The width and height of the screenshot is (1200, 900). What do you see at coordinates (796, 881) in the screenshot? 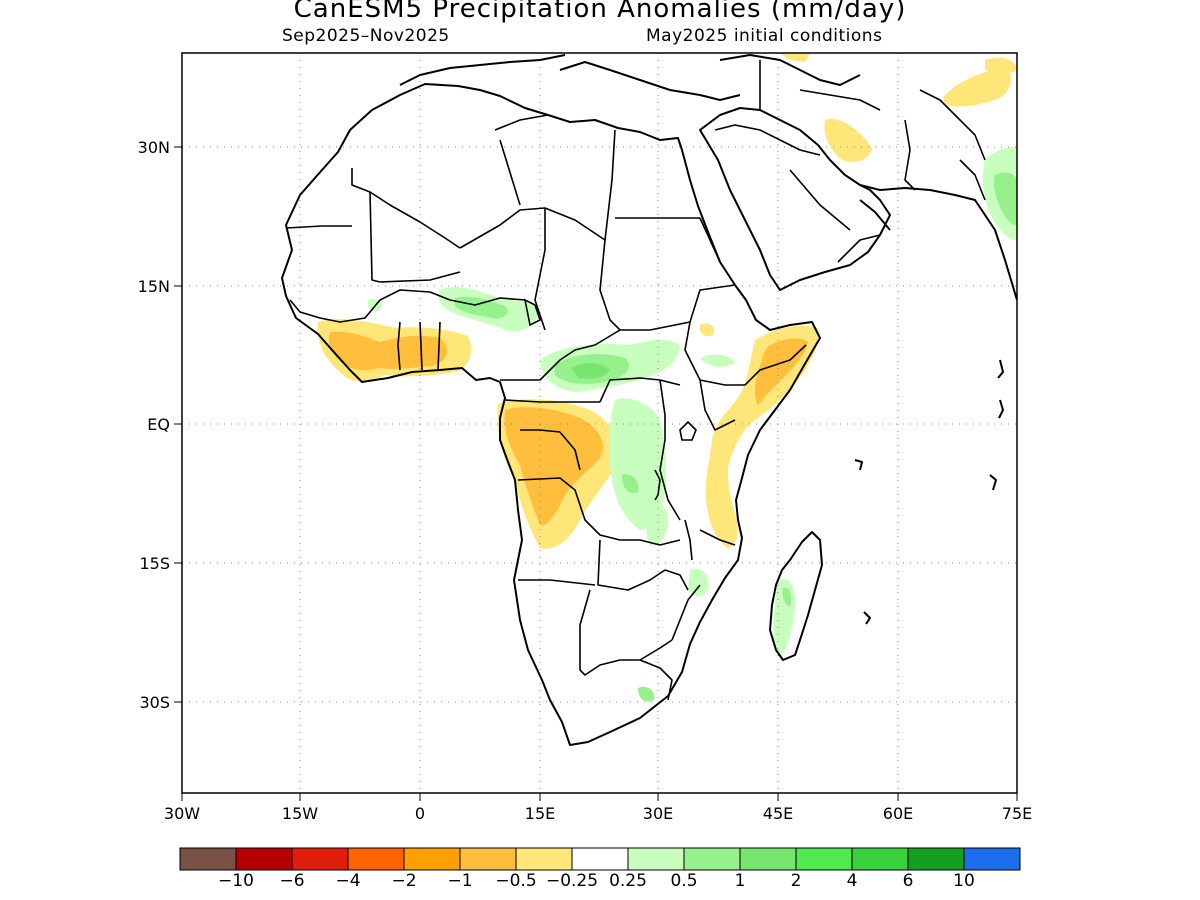
I see `colorbar-label: 2` at bounding box center [796, 881].